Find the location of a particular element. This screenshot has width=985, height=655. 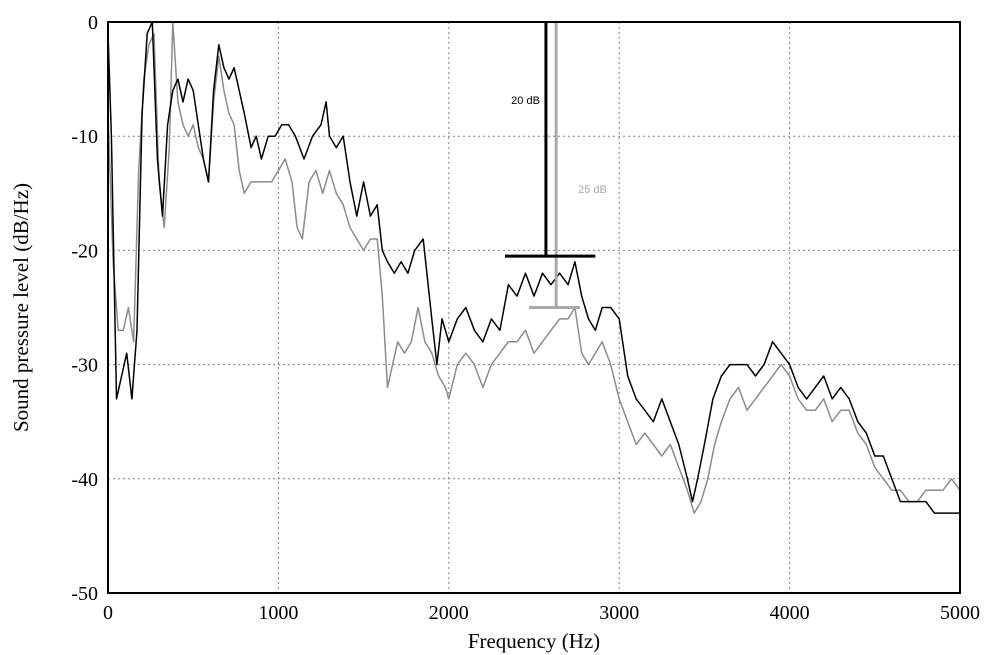

x-tick-label: 0 is located at coordinates (108, 613).